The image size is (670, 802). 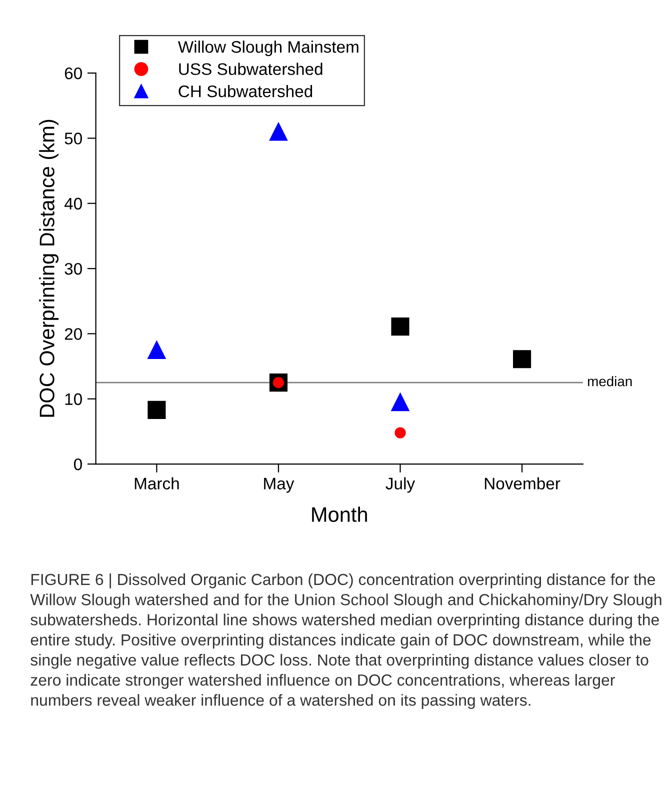 I want to click on legend-label: CH Subwatershed, so click(x=245, y=91).